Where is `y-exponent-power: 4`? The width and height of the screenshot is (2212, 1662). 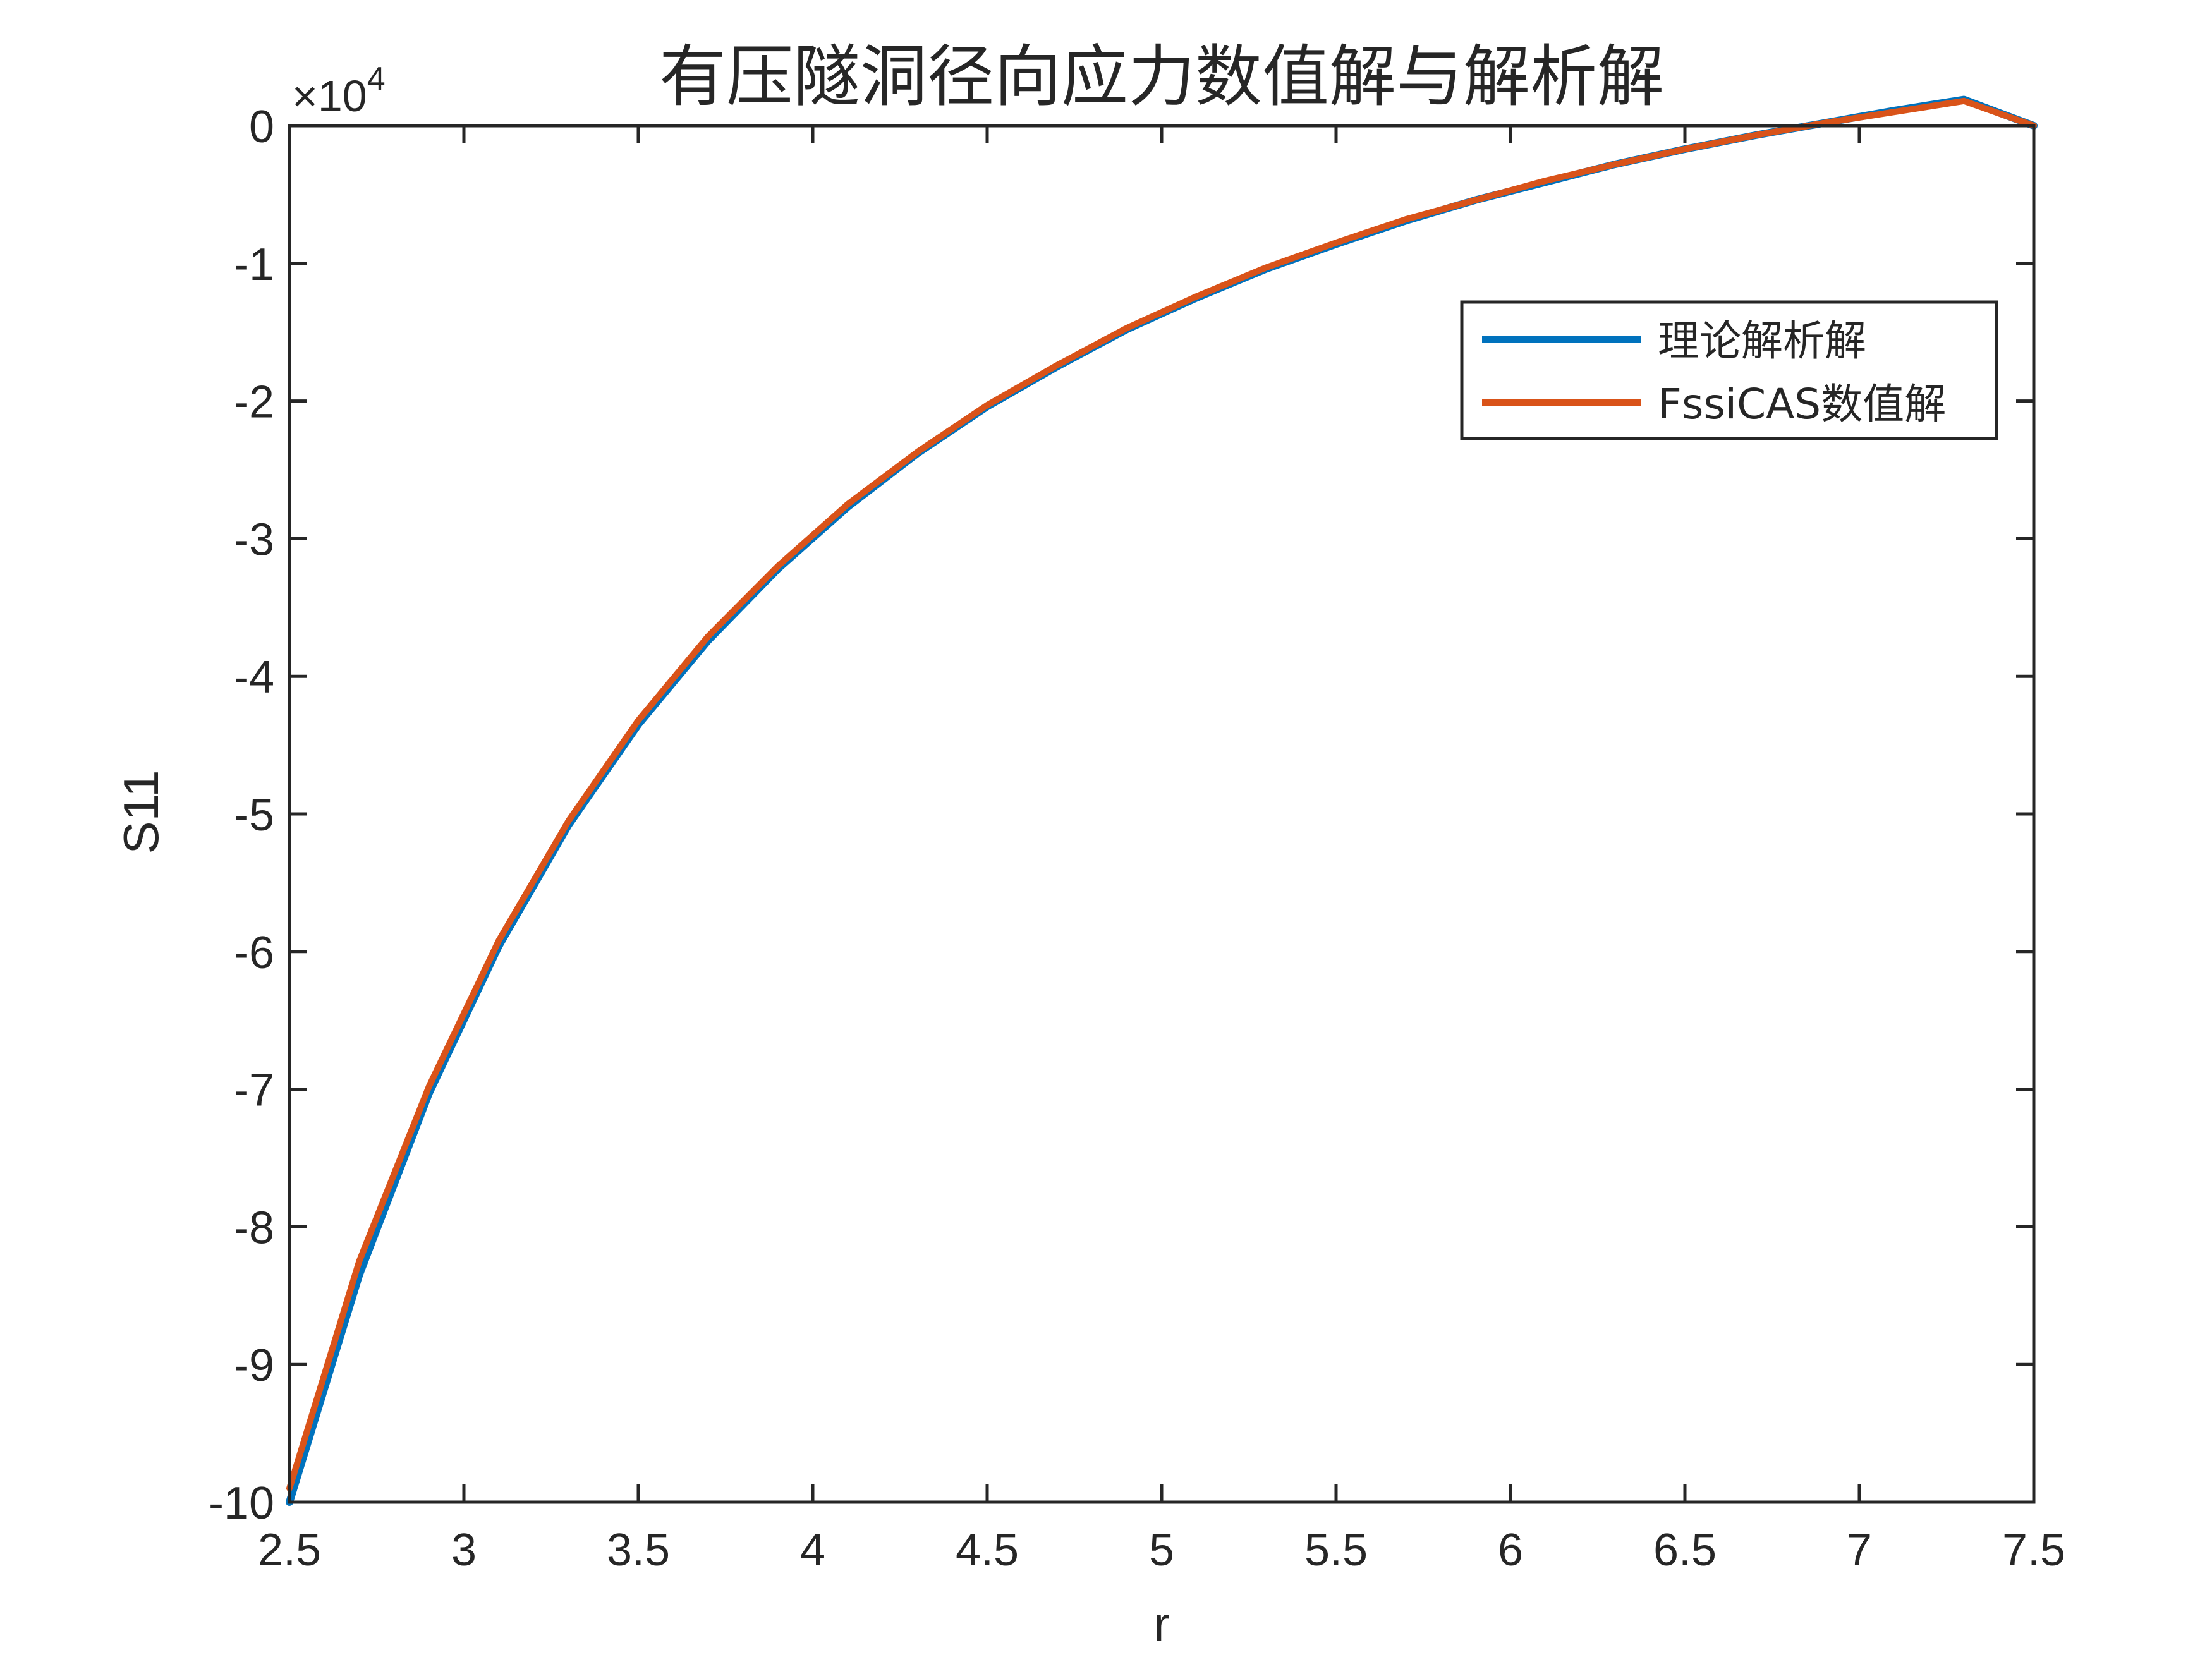
y-exponent-power: 4 is located at coordinates (377, 79).